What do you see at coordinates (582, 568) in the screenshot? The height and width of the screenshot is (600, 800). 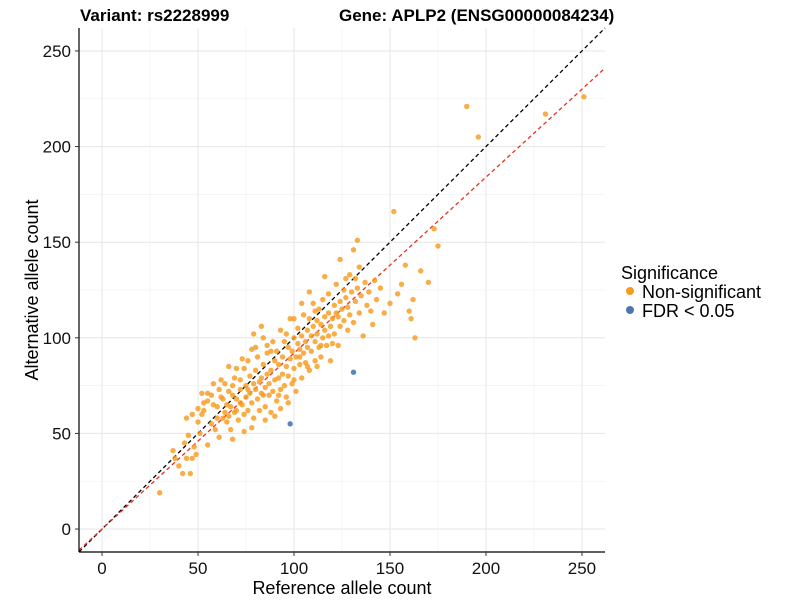 I see `x-tick-label: 250` at bounding box center [582, 568].